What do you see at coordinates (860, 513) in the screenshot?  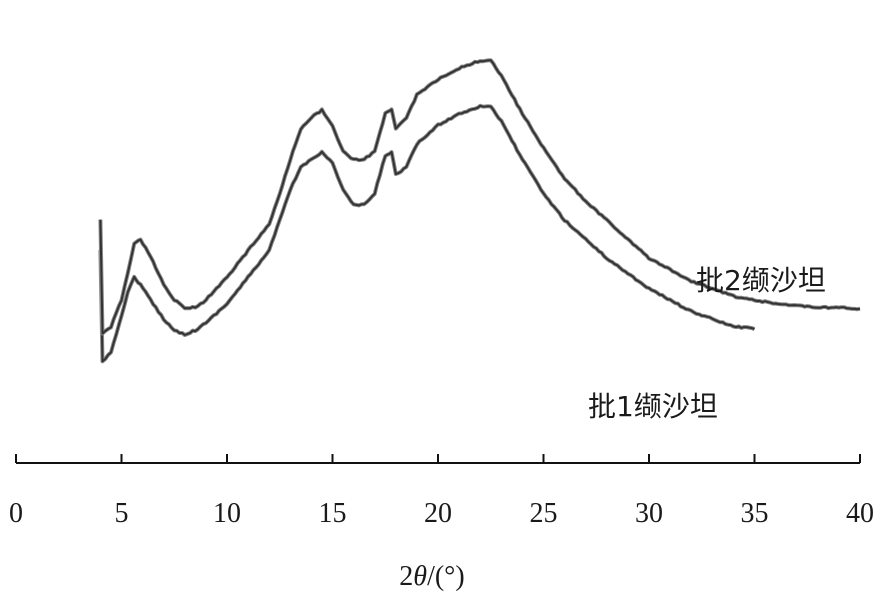 I see `x-tick-label-40: 40` at bounding box center [860, 513].